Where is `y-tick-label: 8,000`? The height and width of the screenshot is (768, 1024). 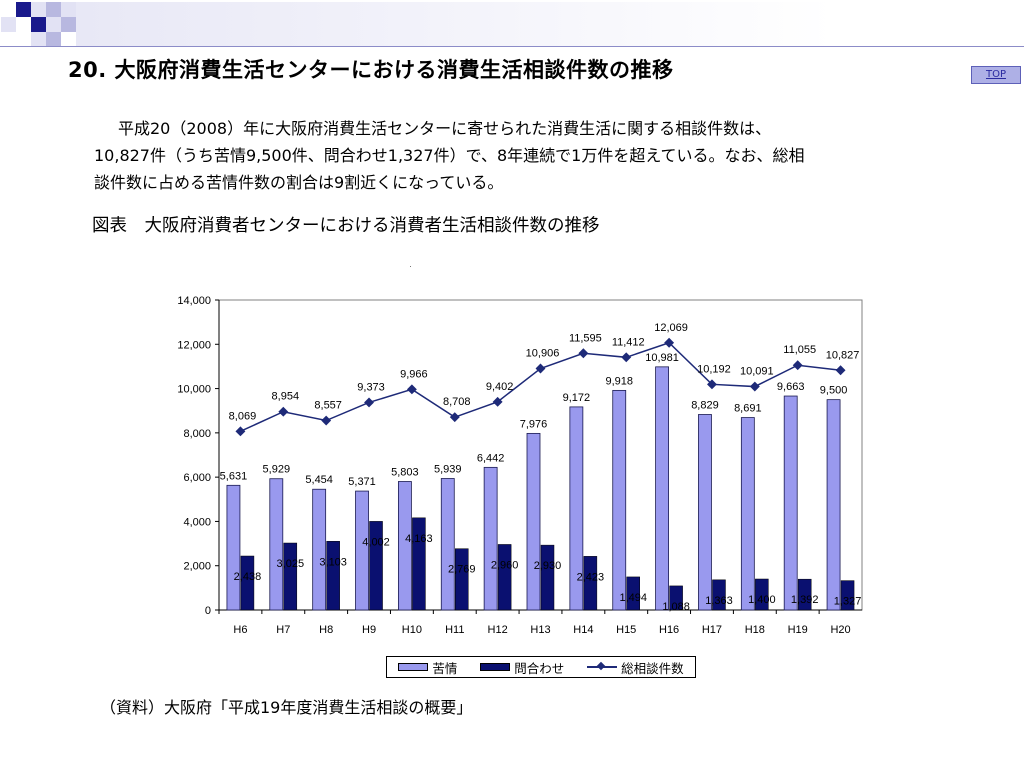
y-tick-label: 8,000 is located at coordinates (197, 434).